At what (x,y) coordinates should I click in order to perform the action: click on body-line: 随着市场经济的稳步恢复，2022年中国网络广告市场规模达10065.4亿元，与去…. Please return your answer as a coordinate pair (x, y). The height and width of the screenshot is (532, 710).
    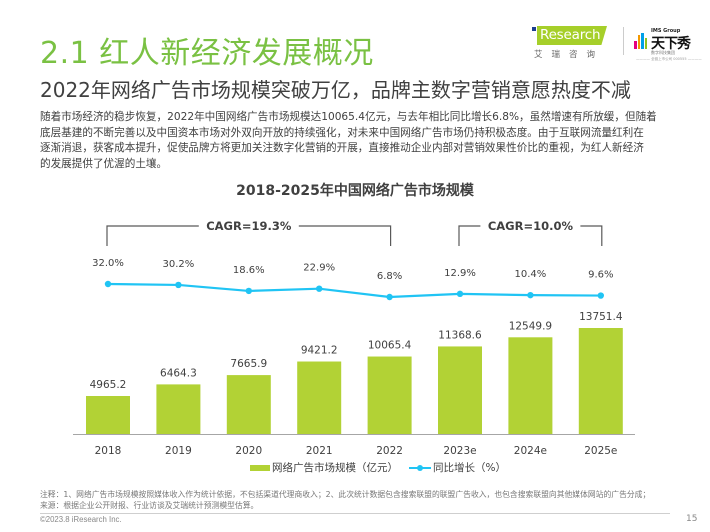
    Looking at the image, I should click on (348, 117).